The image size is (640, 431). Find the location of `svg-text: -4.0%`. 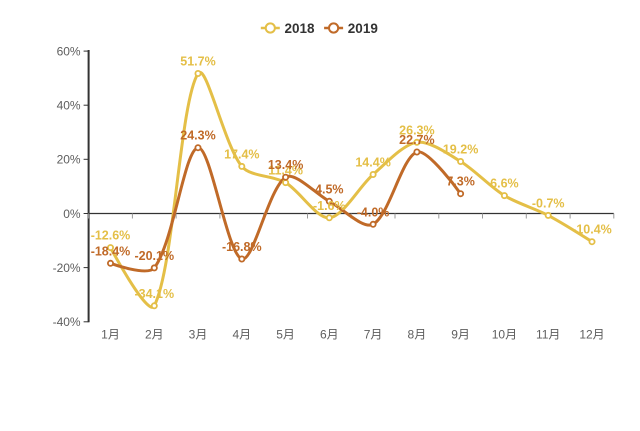

svg-text: -4.0% is located at coordinates (373, 212).